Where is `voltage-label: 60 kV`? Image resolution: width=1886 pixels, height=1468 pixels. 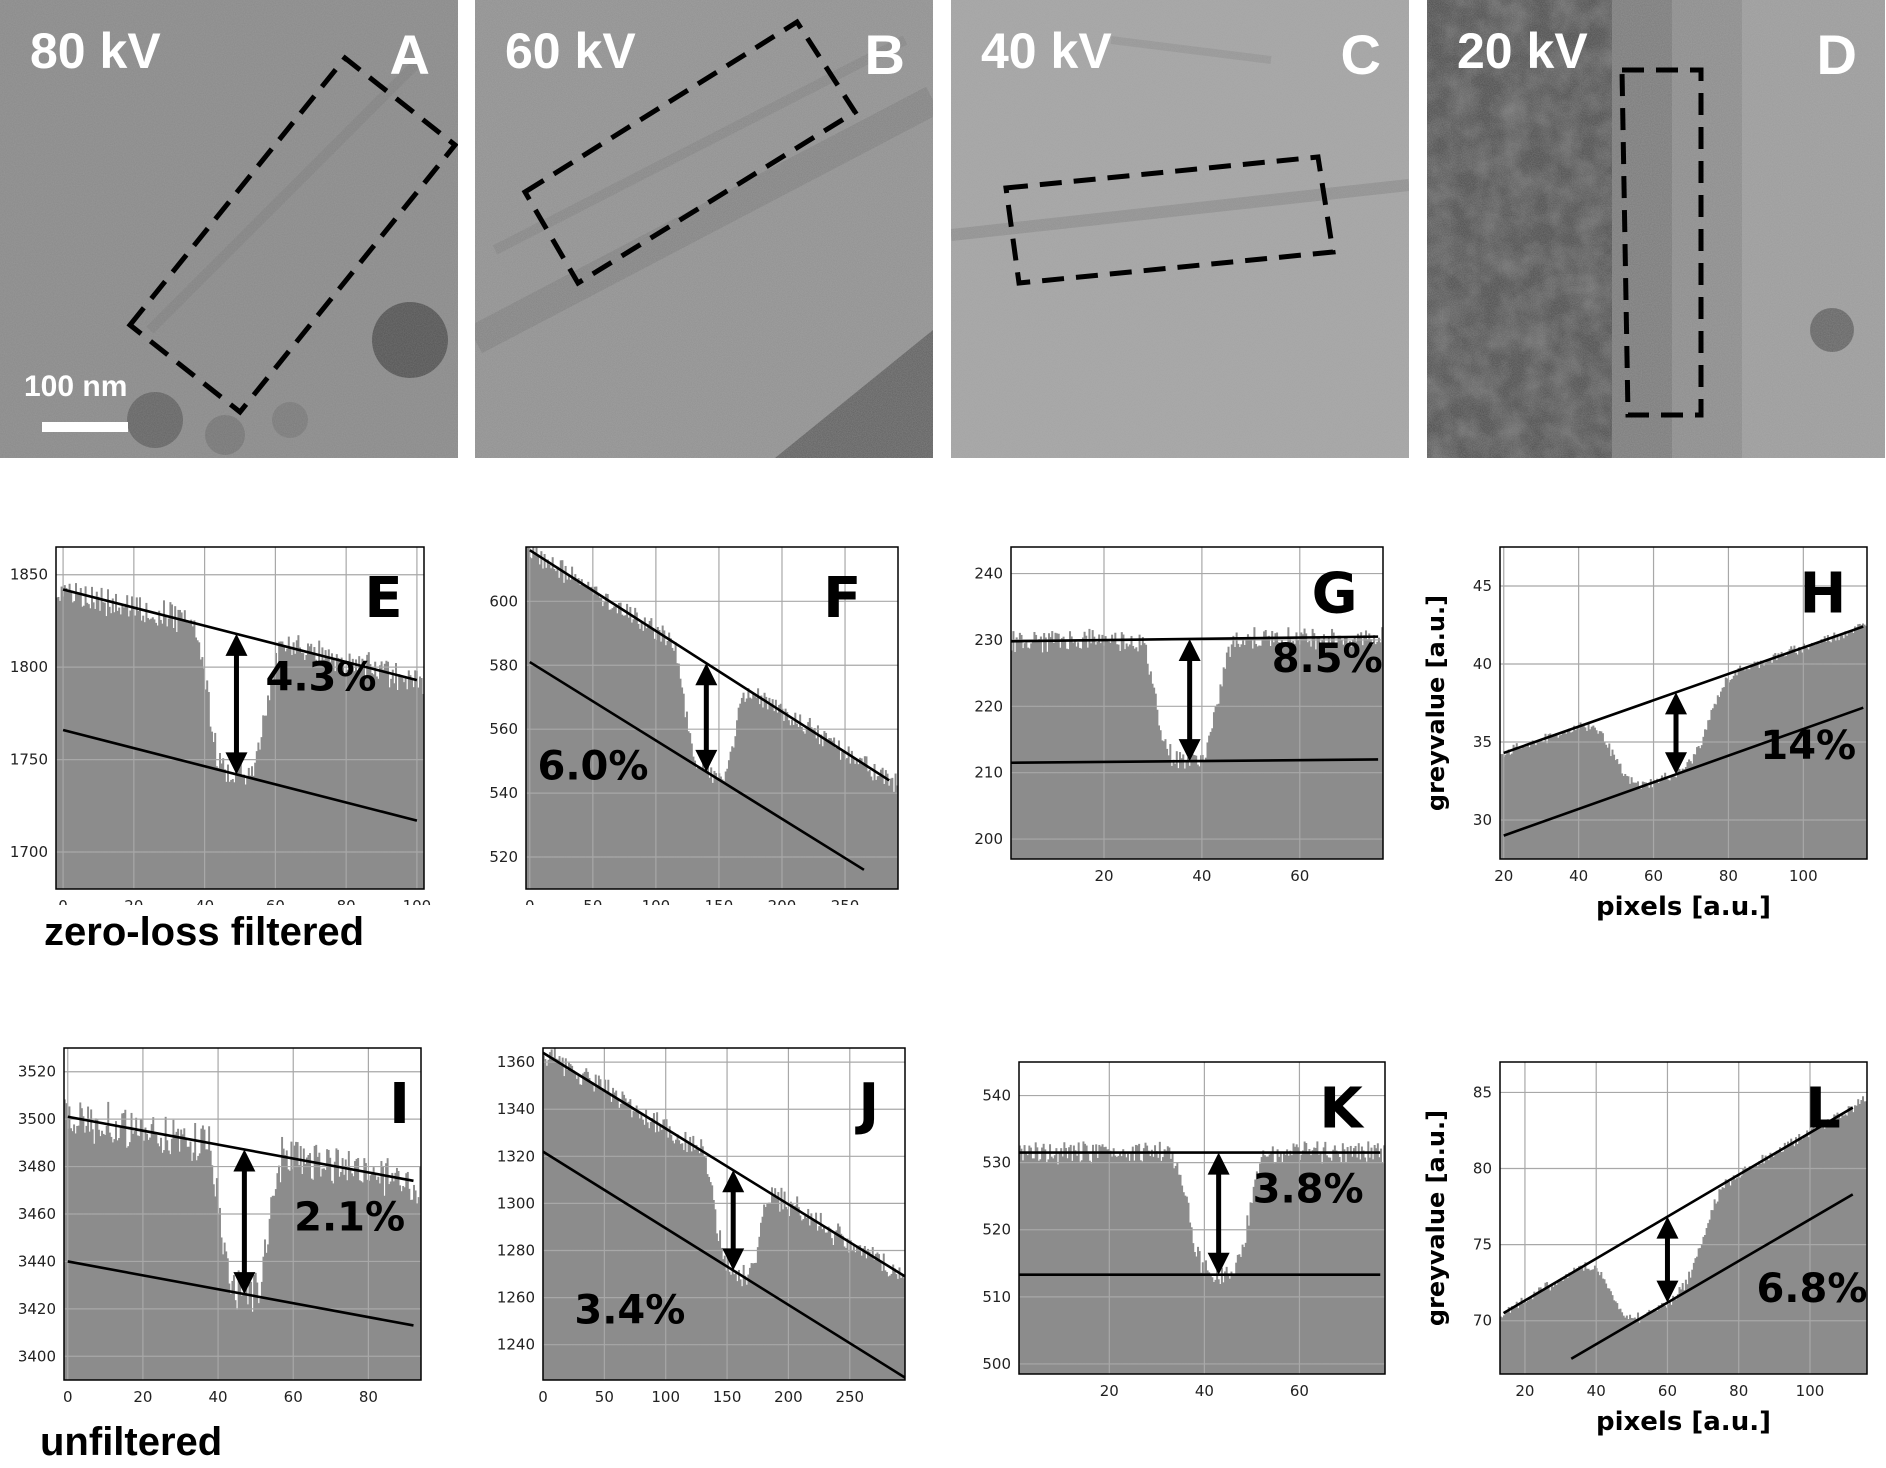 voltage-label: 60 kV is located at coordinates (570, 51).